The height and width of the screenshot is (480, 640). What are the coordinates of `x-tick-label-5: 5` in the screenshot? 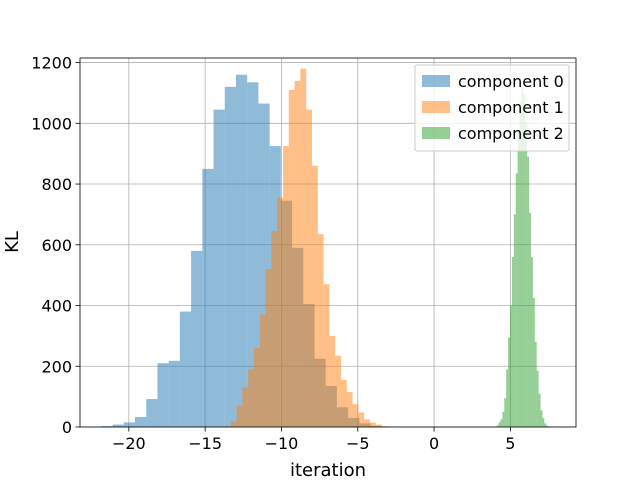 It's located at (510, 443).